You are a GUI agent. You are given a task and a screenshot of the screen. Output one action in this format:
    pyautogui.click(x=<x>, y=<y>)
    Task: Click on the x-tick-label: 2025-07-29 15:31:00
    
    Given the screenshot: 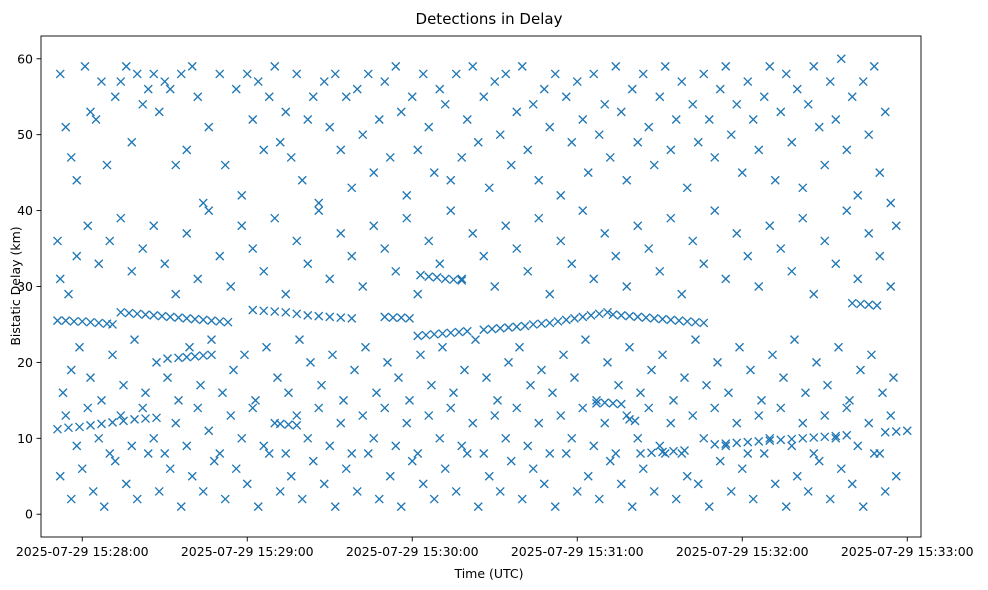 What is the action you would take?
    pyautogui.click(x=577, y=551)
    